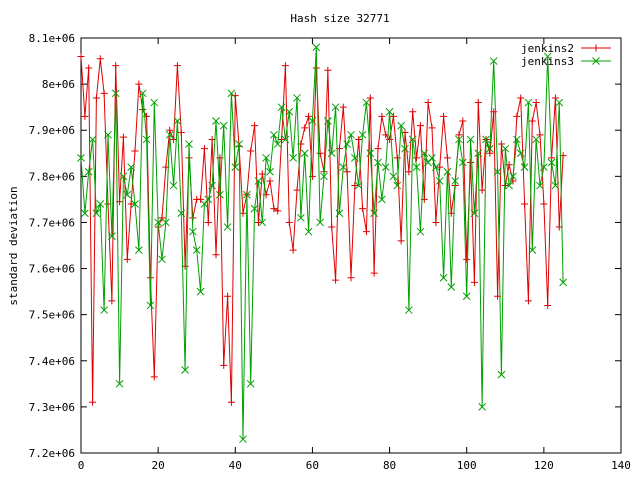  I want to click on y-tick-label: 7.8e+06, so click(52, 176).